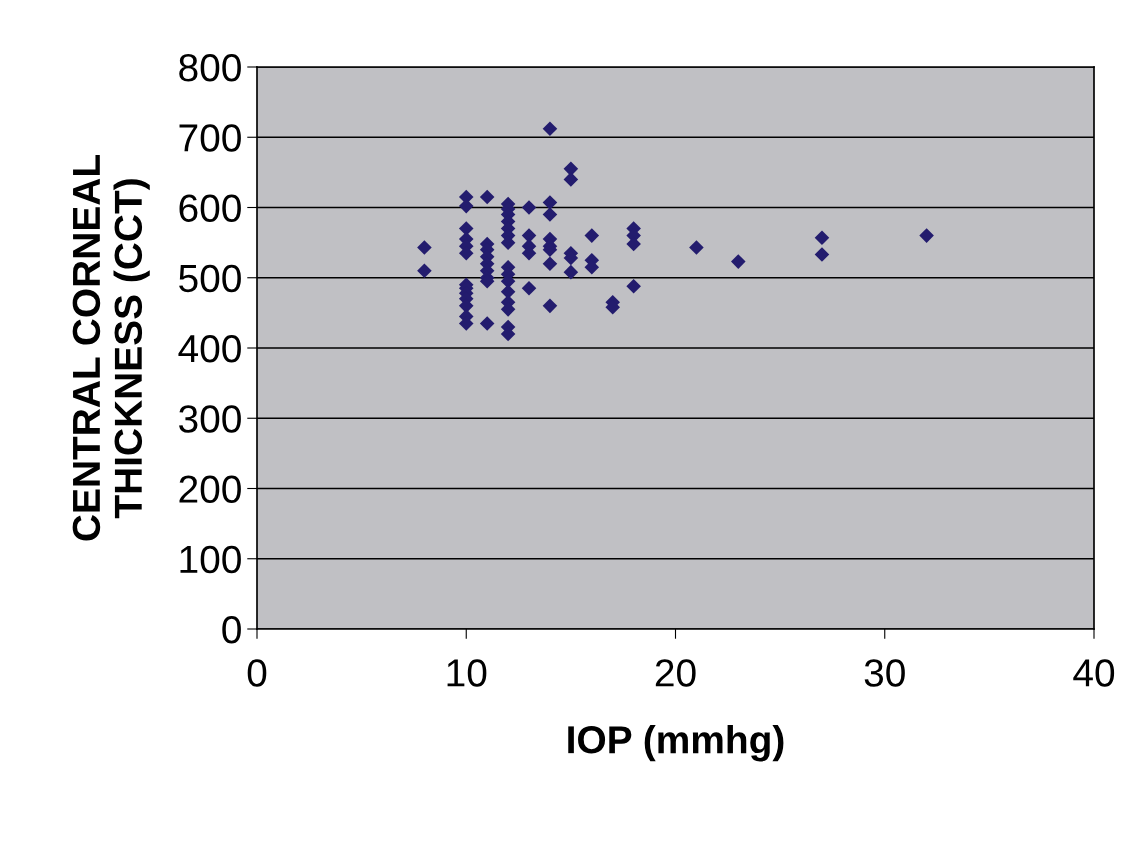 Image resolution: width=1131 pixels, height=844 pixels. Describe the element at coordinates (210, 138) in the screenshot. I see `y-tick-label: 700` at that location.